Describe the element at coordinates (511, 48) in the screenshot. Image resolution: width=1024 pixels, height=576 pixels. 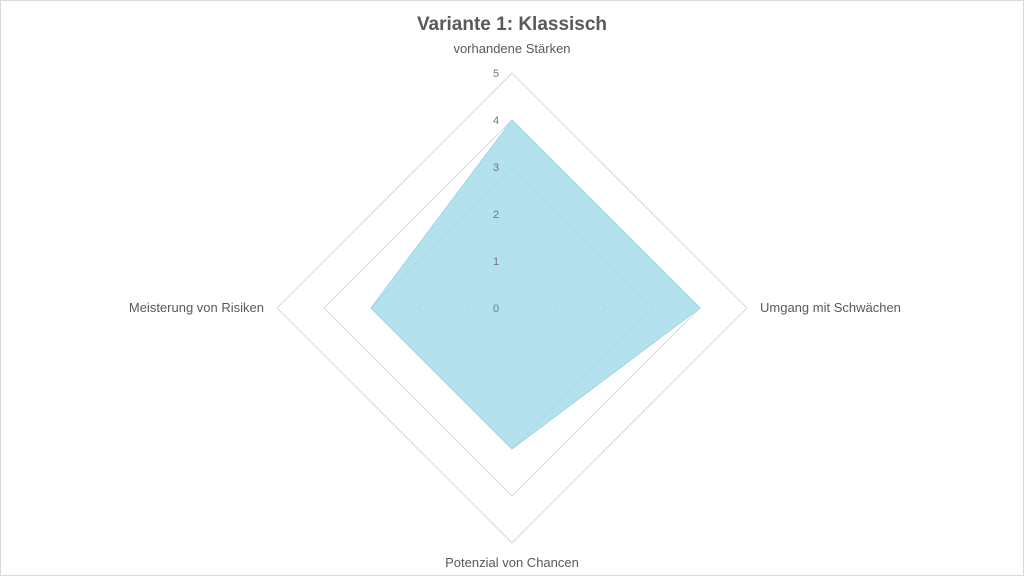
I see `axis-label-0: vorhandene Stärken` at that location.